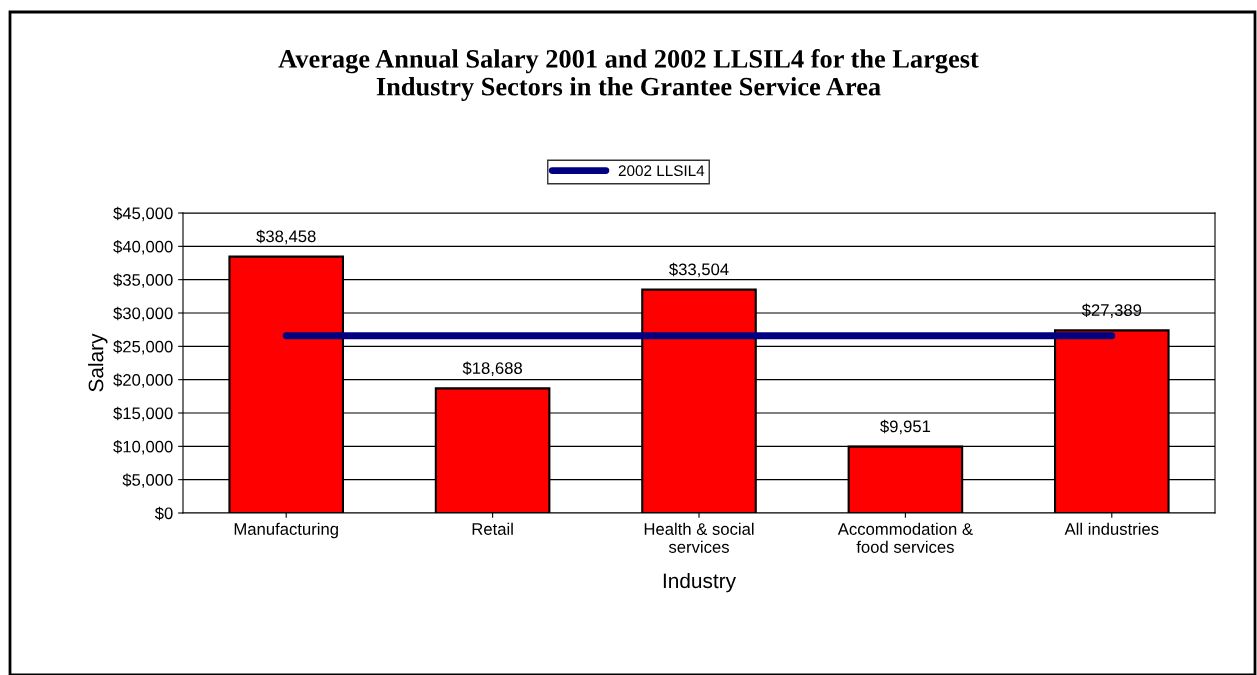 The height and width of the screenshot is (675, 1257). I want to click on y-tick-label: $20,000, so click(143, 380).